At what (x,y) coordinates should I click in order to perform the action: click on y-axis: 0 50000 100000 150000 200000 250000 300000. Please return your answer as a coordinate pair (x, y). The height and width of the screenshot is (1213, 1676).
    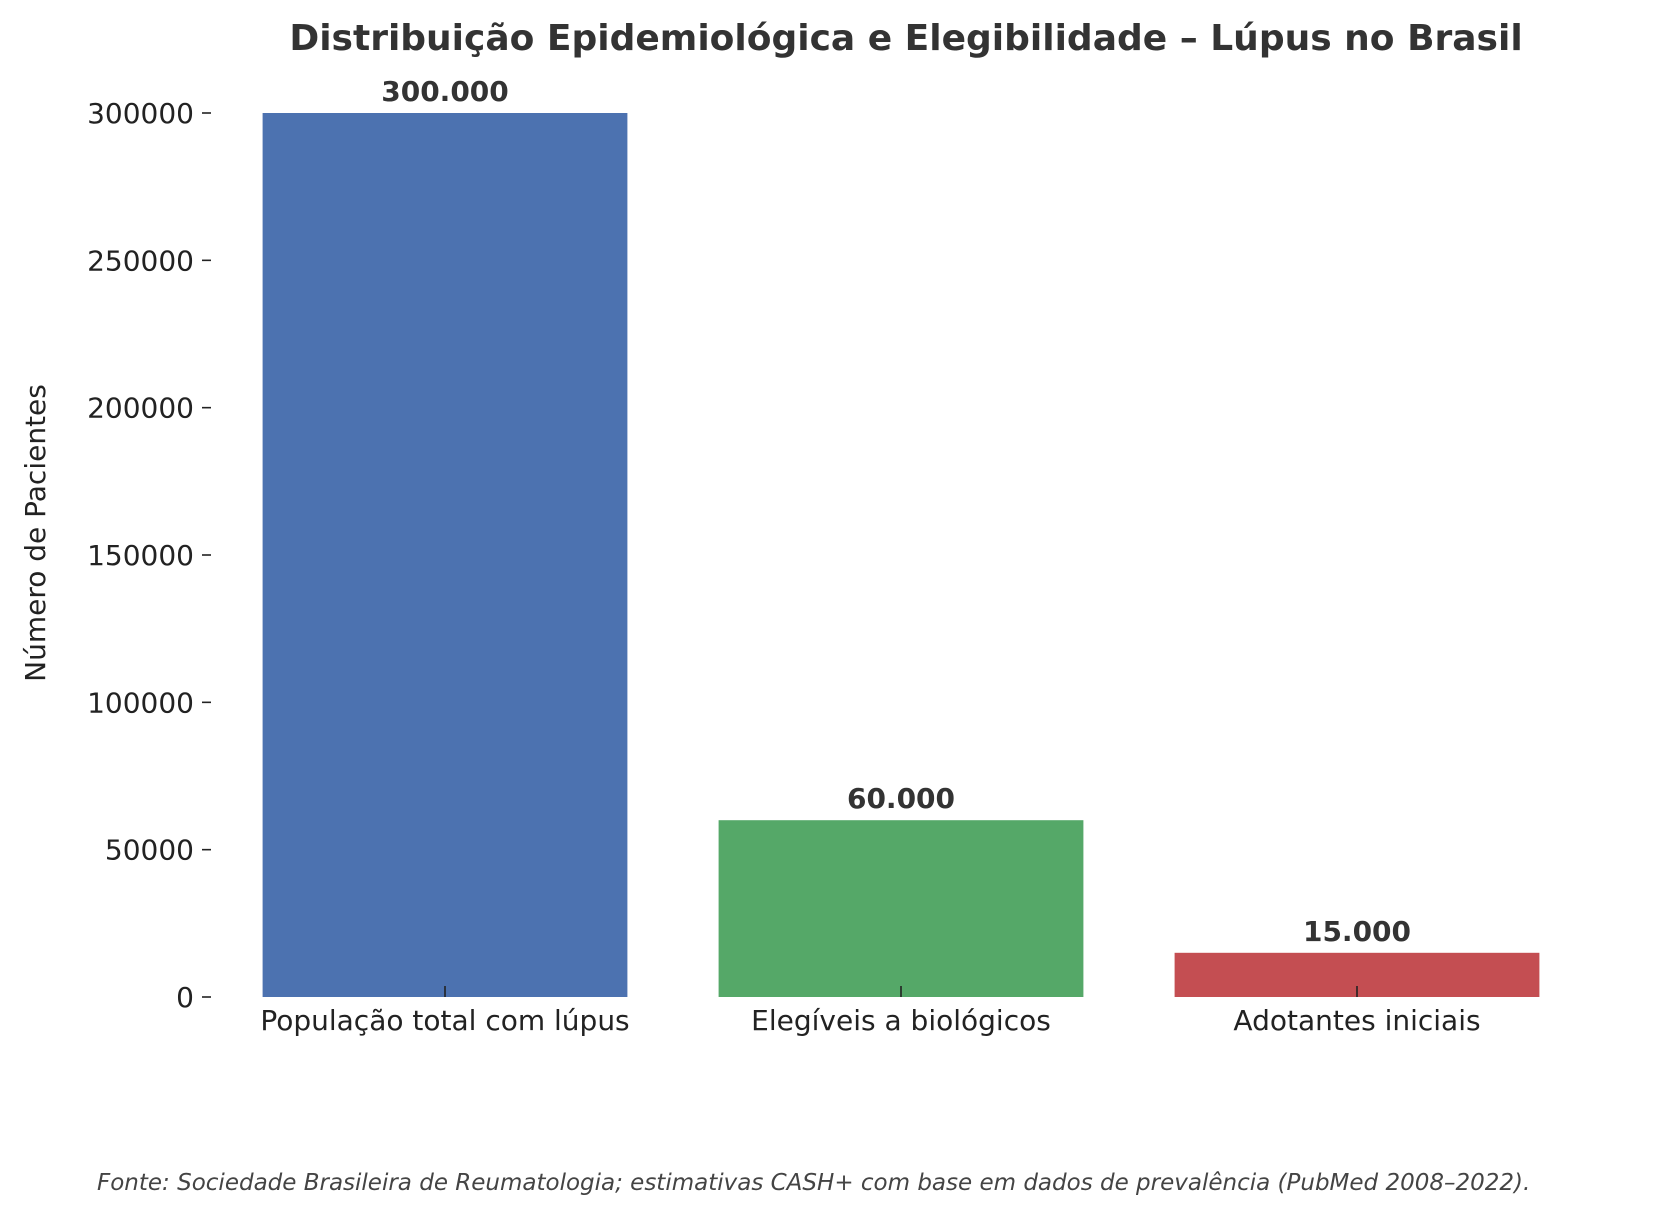
    Looking at the image, I should click on (149, 555).